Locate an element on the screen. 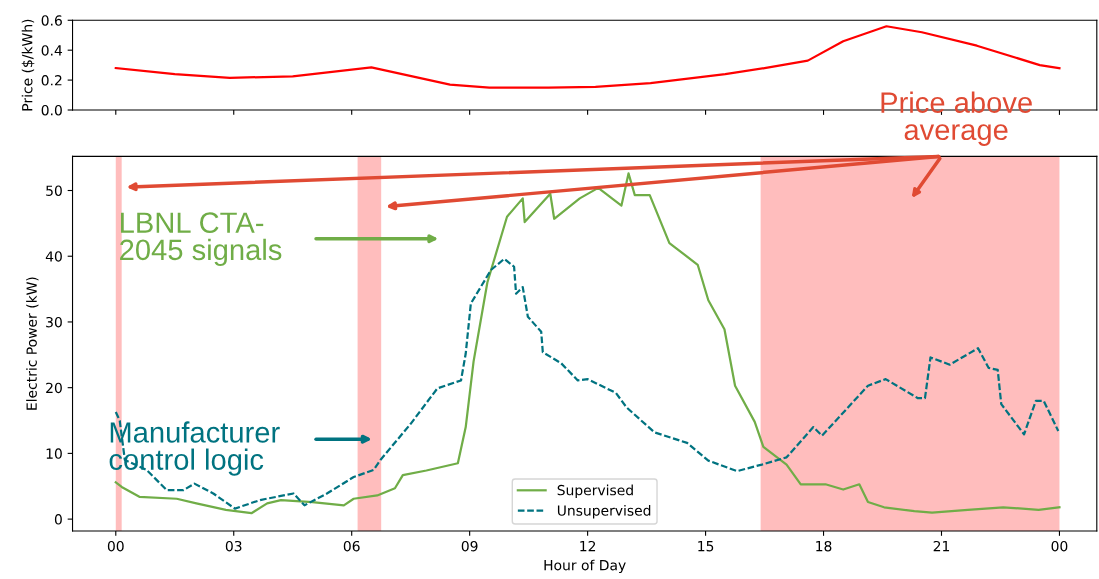 The width and height of the screenshot is (1099, 579). y-axis-title: Electric Power (kW) is located at coordinates (32, 343).